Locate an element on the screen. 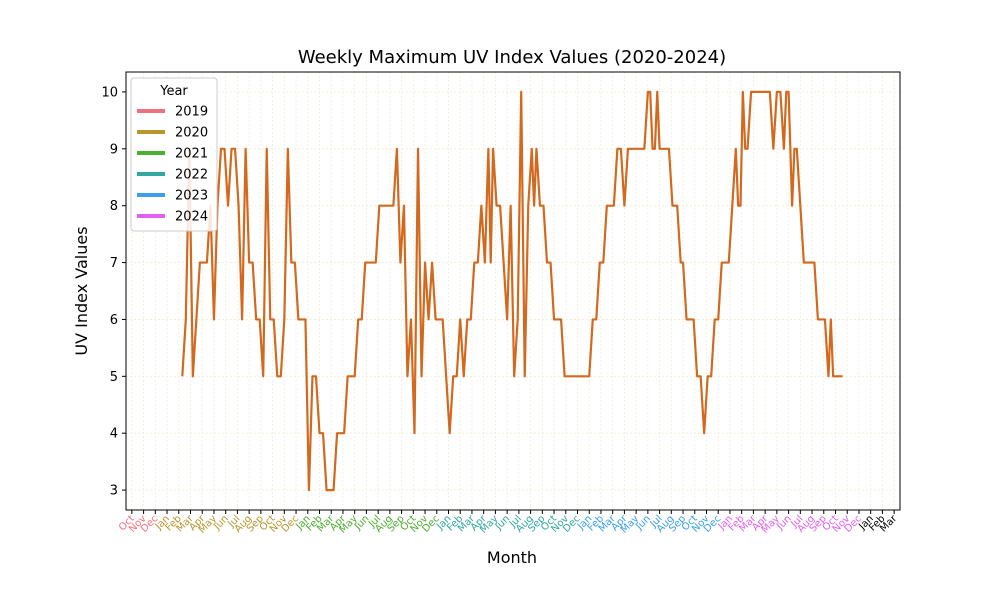 Image resolution: width=1000 pixels, height=600 pixels. y-tick-label: 3 is located at coordinates (114, 491).